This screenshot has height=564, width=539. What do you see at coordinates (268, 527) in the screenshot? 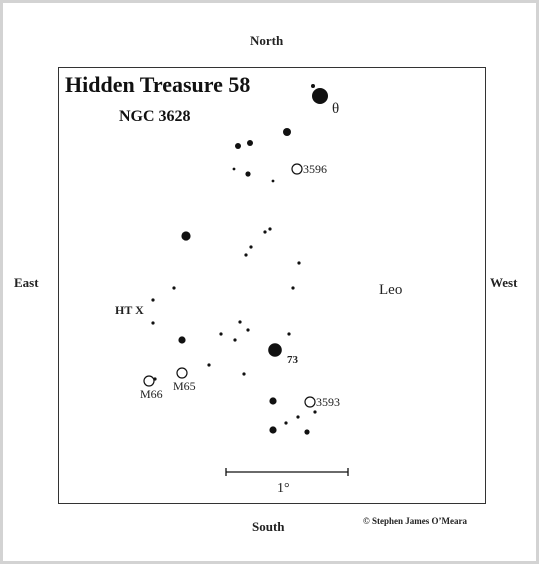
I see `direction-south: South` at bounding box center [268, 527].